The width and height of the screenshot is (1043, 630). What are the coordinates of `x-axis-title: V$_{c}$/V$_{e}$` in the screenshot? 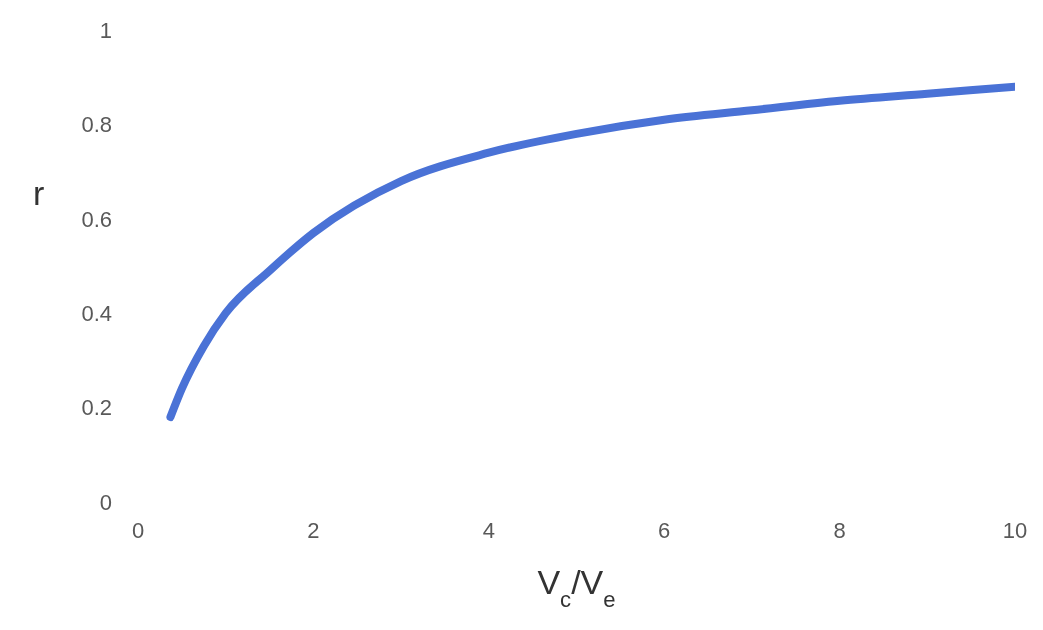 It's located at (576, 587).